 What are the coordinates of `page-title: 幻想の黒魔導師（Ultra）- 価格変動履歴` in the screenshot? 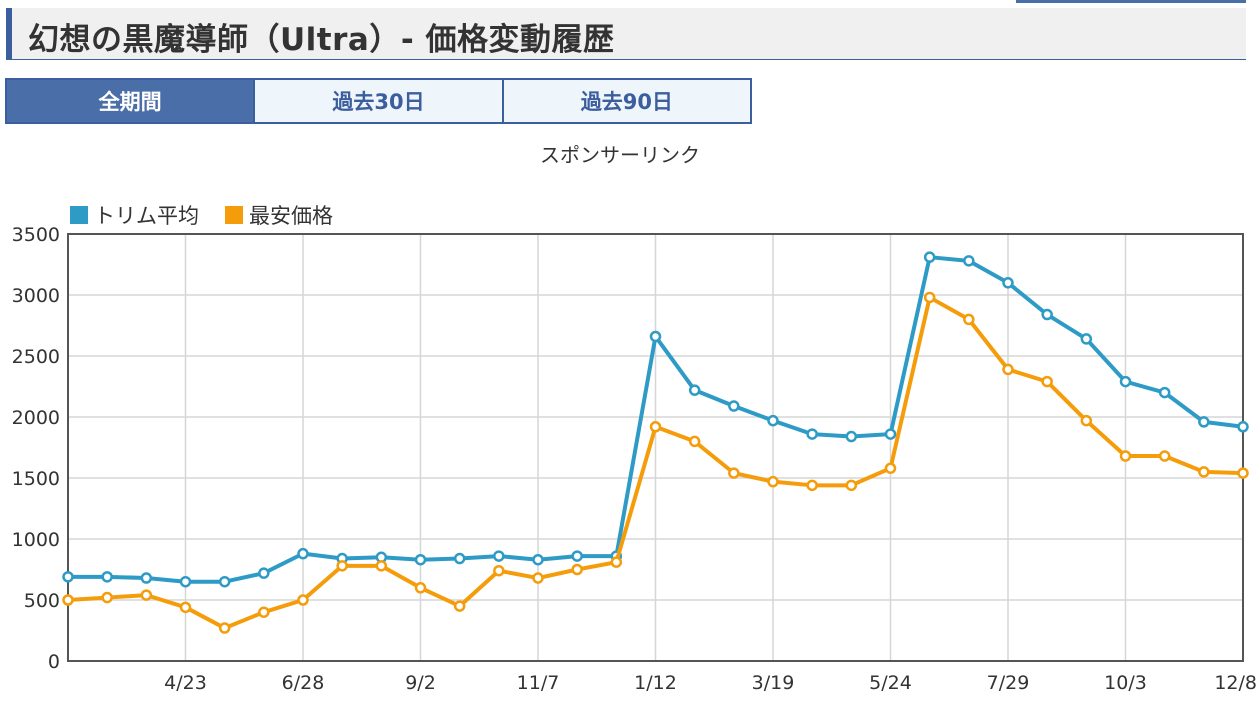 It's located at (321, 40).